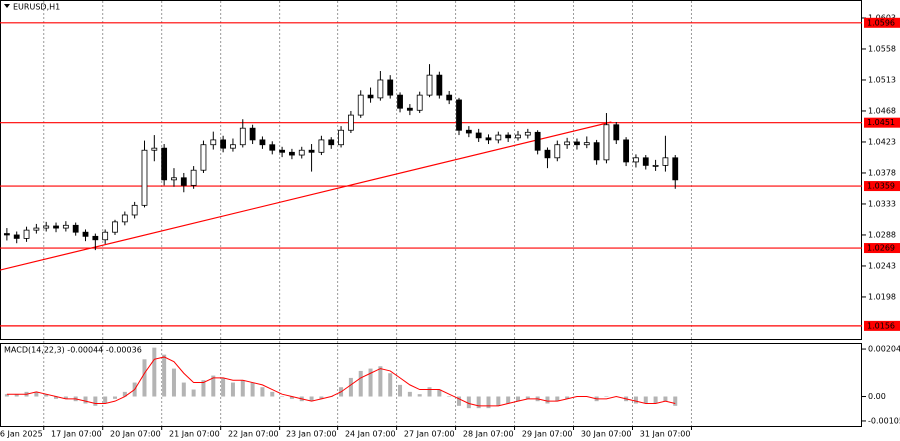 This screenshot has width=900, height=441. Describe the element at coordinates (882, 48) in the screenshot. I see `y-tick-label: 1.0558` at that location.